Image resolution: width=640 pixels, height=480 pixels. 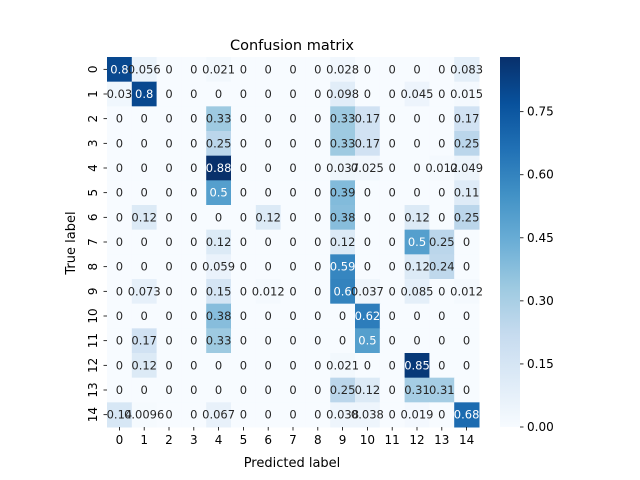 I want to click on x-tick-label: 5, so click(x=244, y=440).